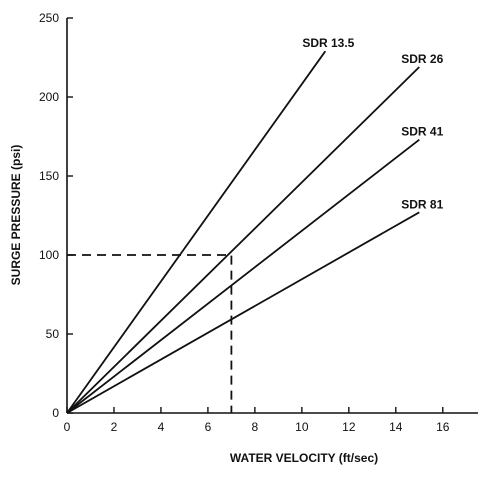  I want to click on x-tick-label: 10, so click(302, 427).